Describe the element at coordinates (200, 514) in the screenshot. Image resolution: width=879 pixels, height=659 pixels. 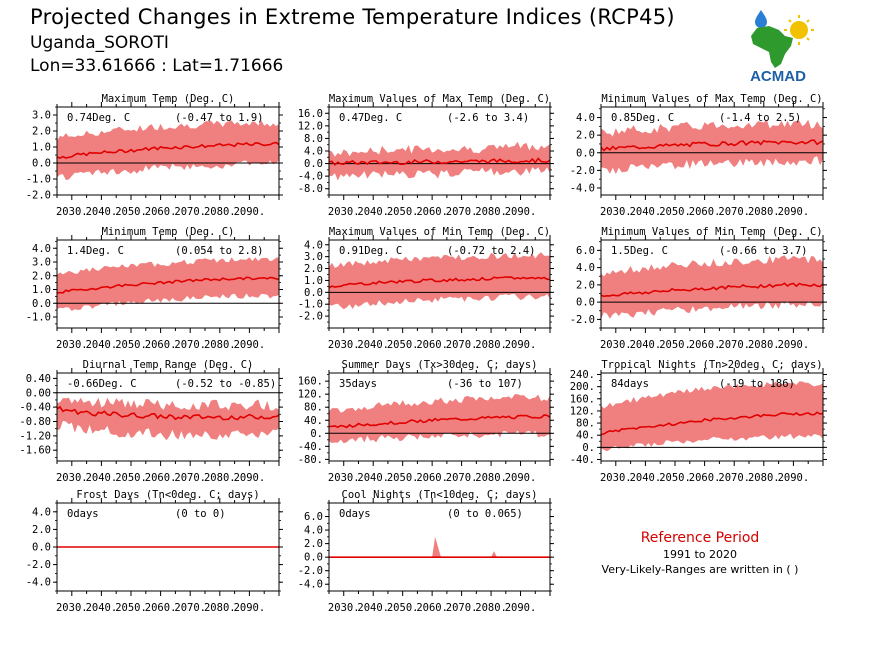
I see `very-likely-range-label: (0 to 0)` at that location.